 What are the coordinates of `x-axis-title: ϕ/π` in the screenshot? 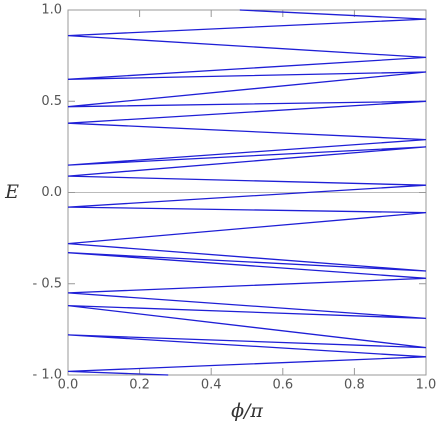 It's located at (247, 411).